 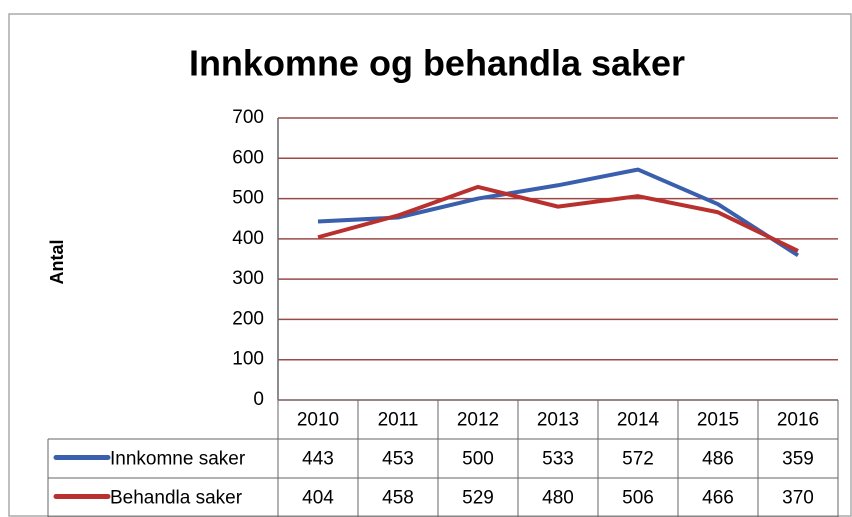 What do you see at coordinates (558, 420) in the screenshot?
I see `x-tick-label: 2013` at bounding box center [558, 420].